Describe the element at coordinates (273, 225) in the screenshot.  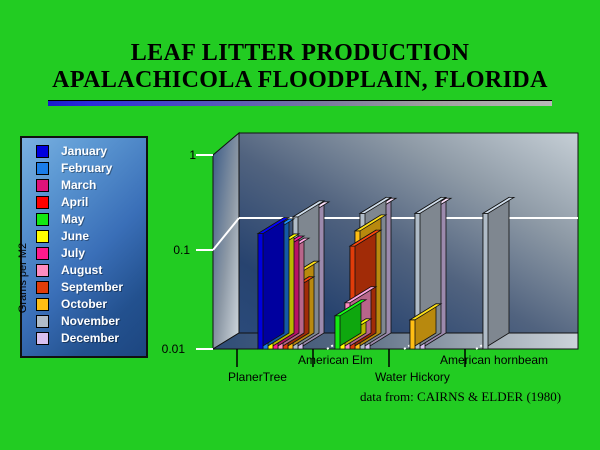
I see `bar-planertree-january-top` at that location.